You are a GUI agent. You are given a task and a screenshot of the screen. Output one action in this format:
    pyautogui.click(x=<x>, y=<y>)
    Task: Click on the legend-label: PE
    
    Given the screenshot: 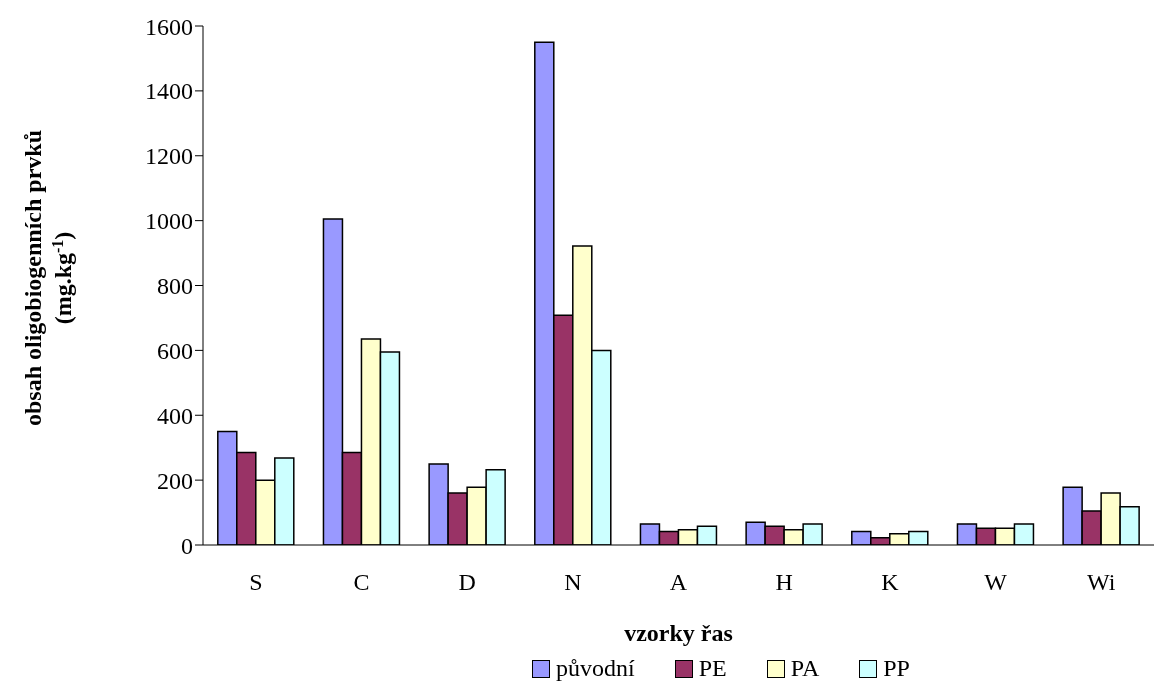 What is the action you would take?
    pyautogui.click(x=712, y=668)
    